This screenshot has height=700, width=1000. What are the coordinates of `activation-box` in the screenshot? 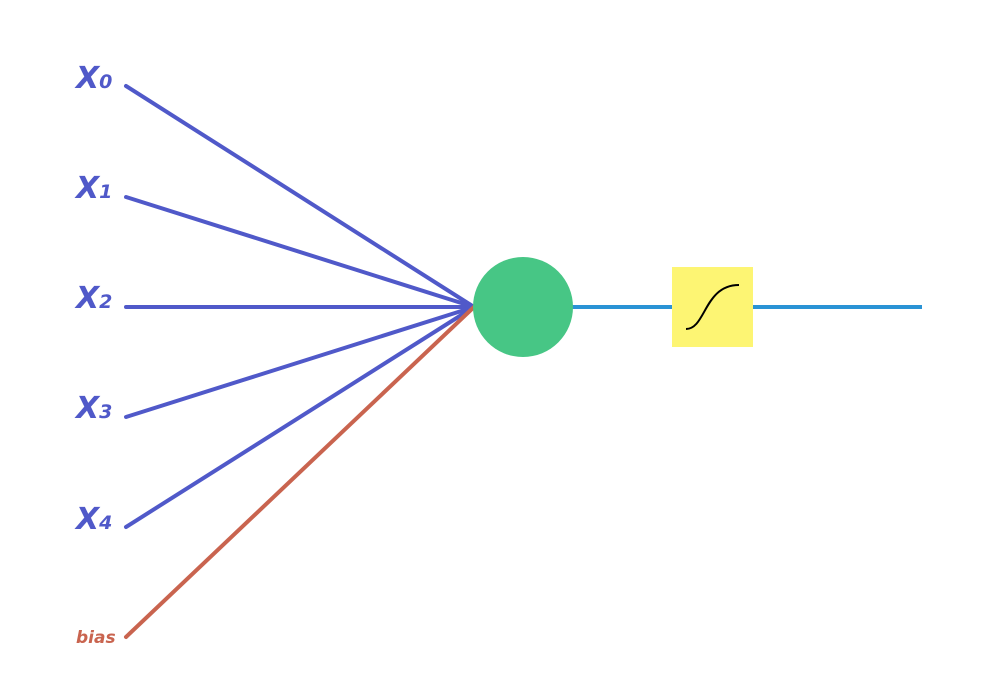 It's located at (712, 307).